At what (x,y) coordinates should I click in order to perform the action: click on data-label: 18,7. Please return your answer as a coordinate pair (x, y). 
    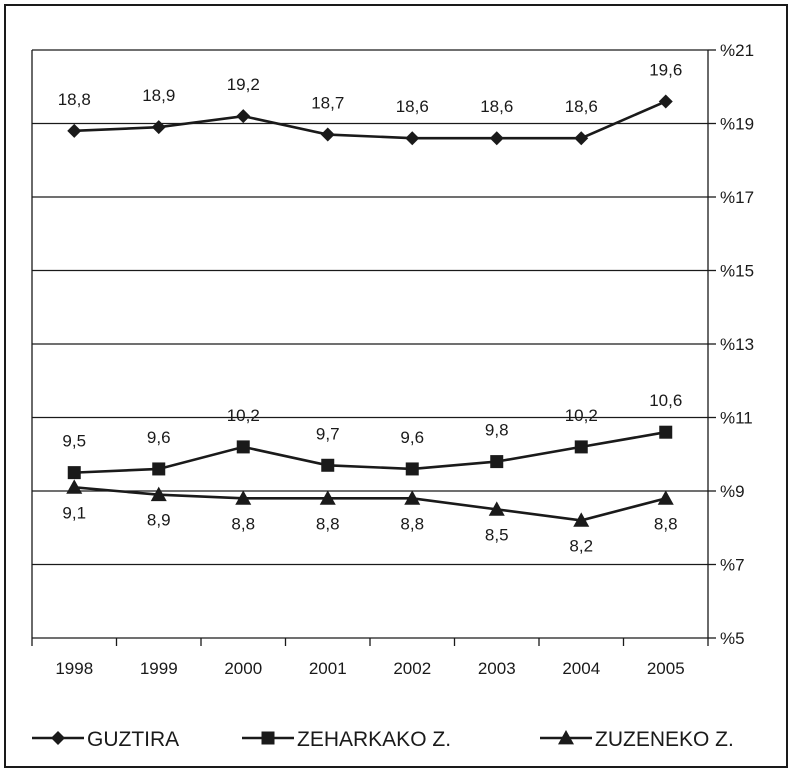
    Looking at the image, I should click on (327, 103).